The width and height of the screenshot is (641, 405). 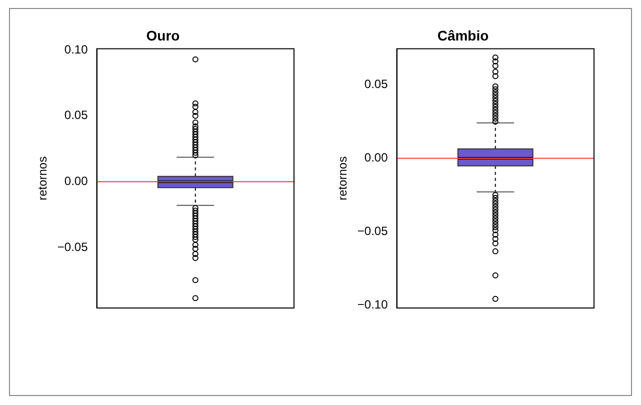 What do you see at coordinates (372, 304) in the screenshot?
I see `y-tick-label: −0.10` at bounding box center [372, 304].